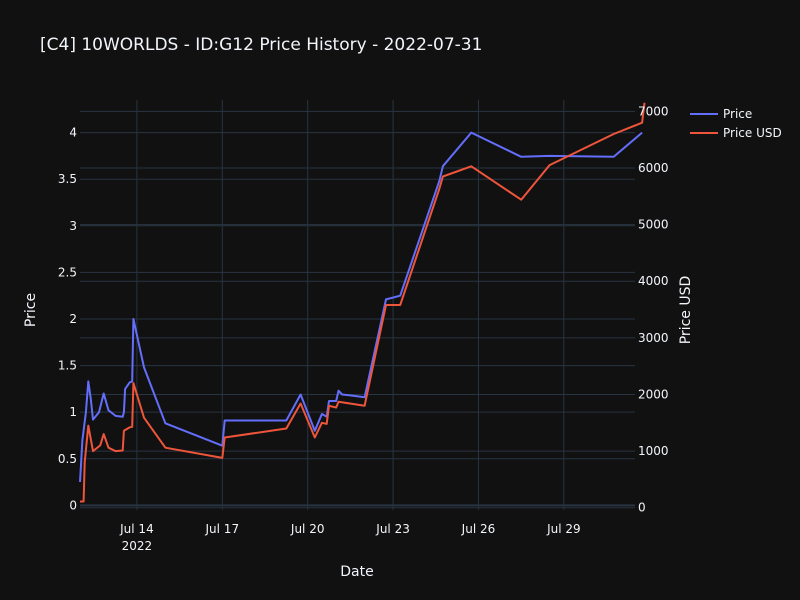 This screenshot has height=600, width=800. What do you see at coordinates (392, 529) in the screenshot?
I see `x-tick-label: Jul 23` at bounding box center [392, 529].